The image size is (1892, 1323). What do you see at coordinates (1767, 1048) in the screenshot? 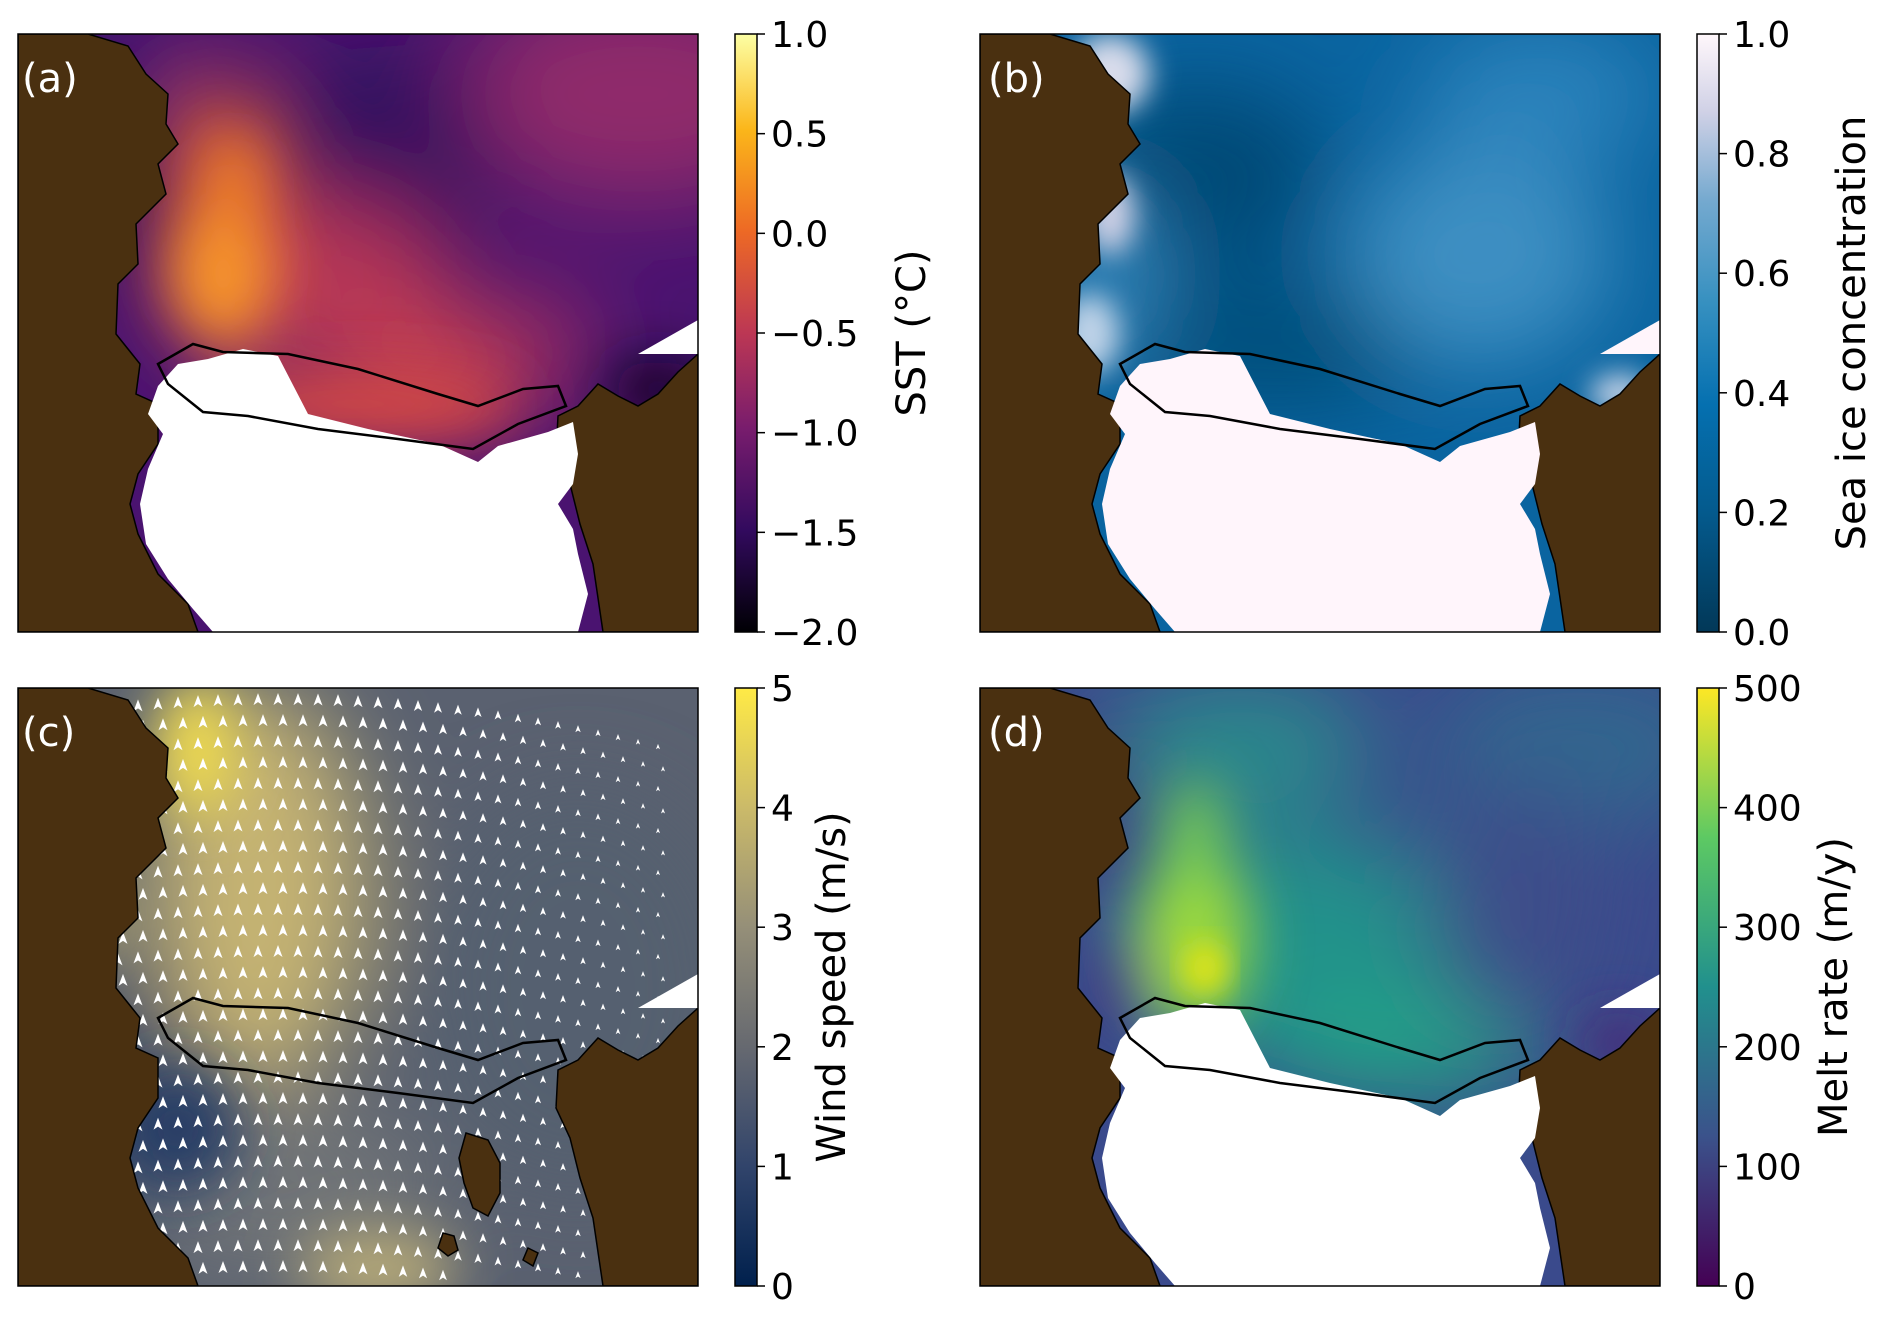
I see `colorbar-tick-label: 200` at bounding box center [1767, 1048].